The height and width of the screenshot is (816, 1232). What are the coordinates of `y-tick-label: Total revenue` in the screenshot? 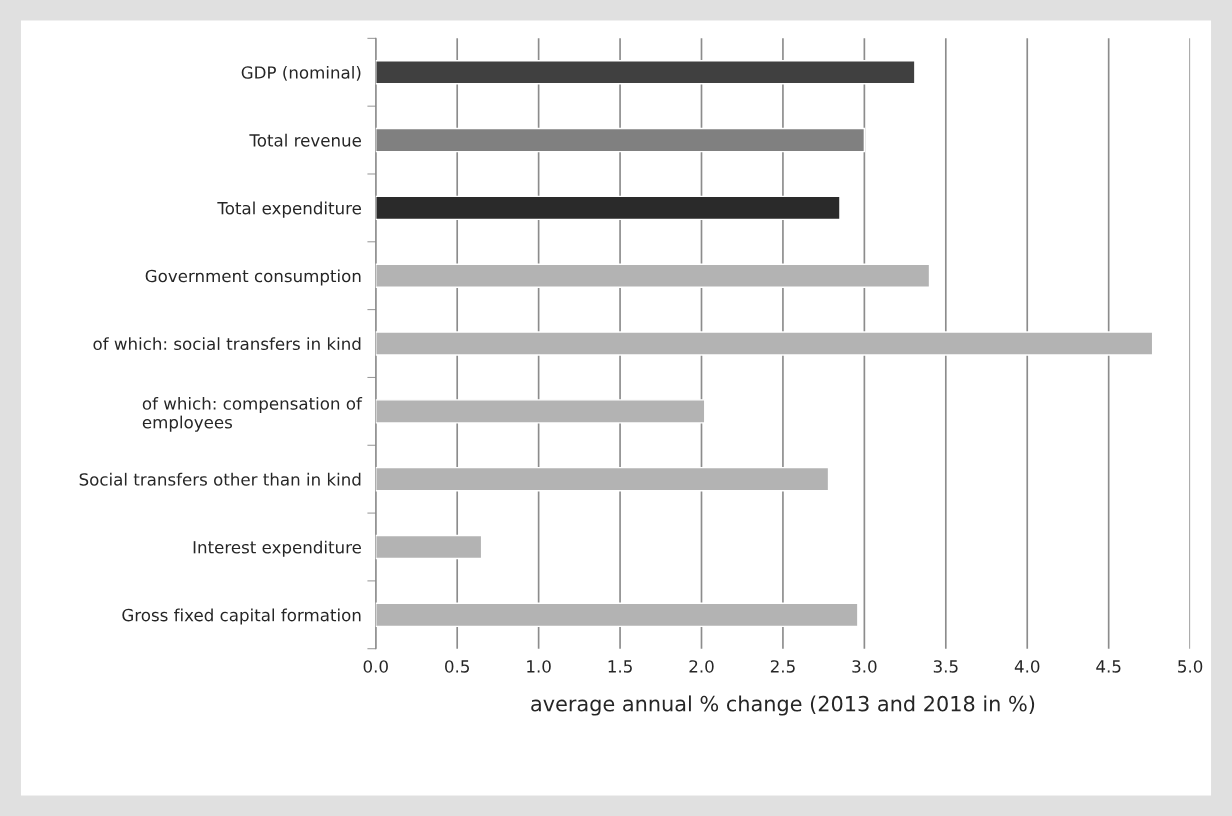 It's located at (305, 140).